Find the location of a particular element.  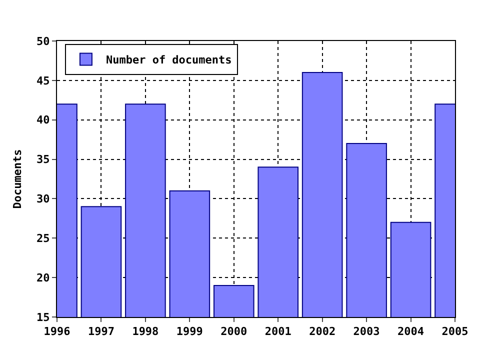

y-tick-label: 40 is located at coordinates (43, 120).